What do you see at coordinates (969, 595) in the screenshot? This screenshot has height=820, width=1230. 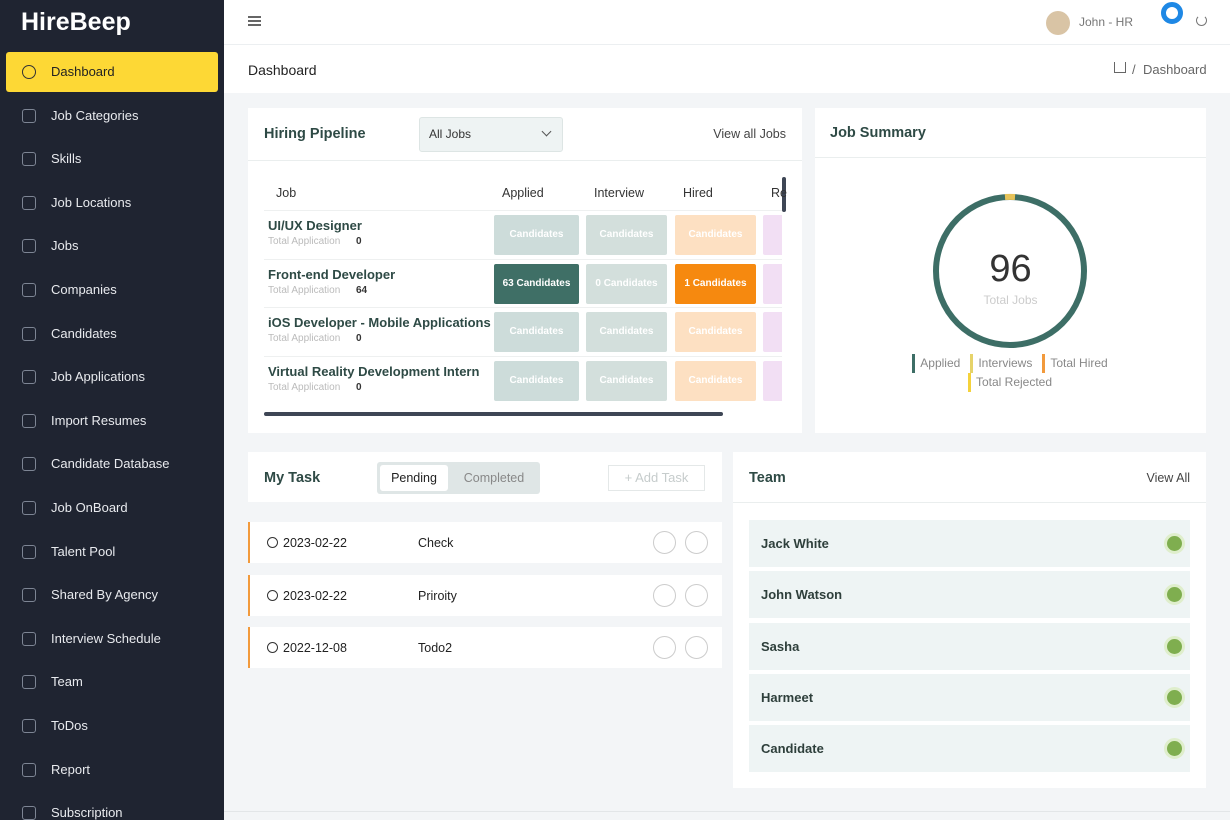 I see `team-member: John Watson` at bounding box center [969, 595].